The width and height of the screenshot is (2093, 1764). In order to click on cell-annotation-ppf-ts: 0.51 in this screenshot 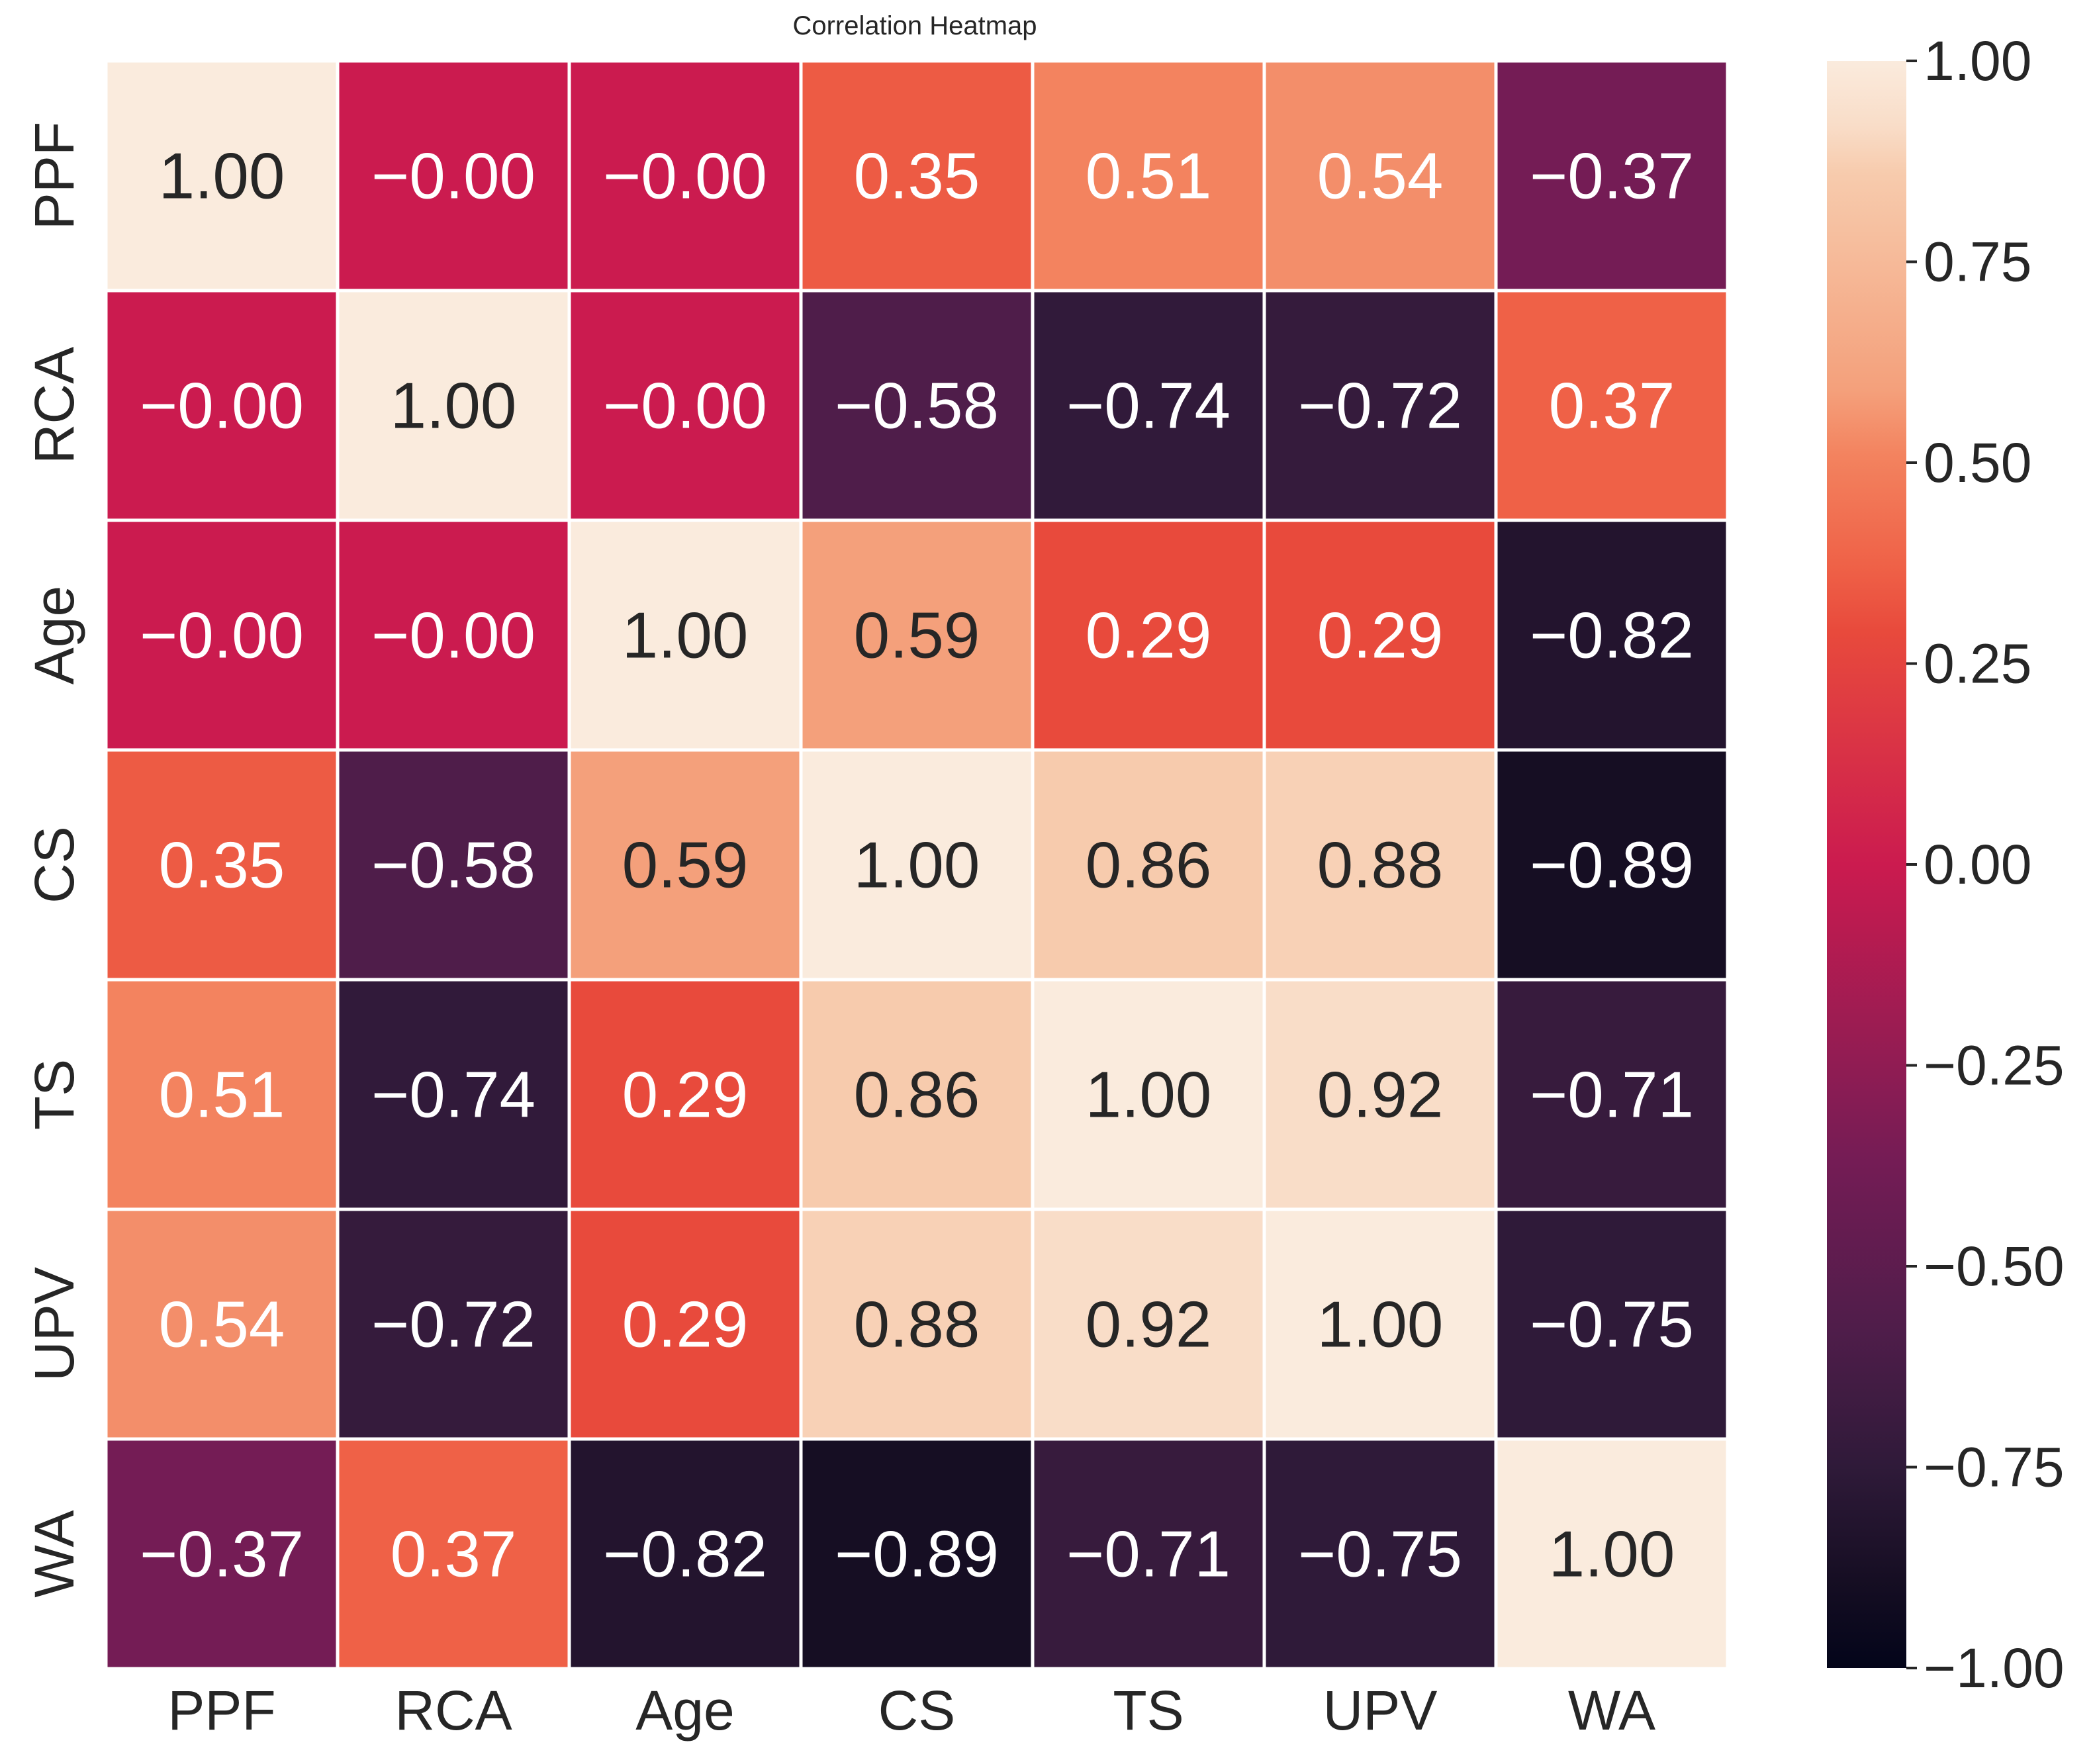, I will do `click(1149, 176)`.